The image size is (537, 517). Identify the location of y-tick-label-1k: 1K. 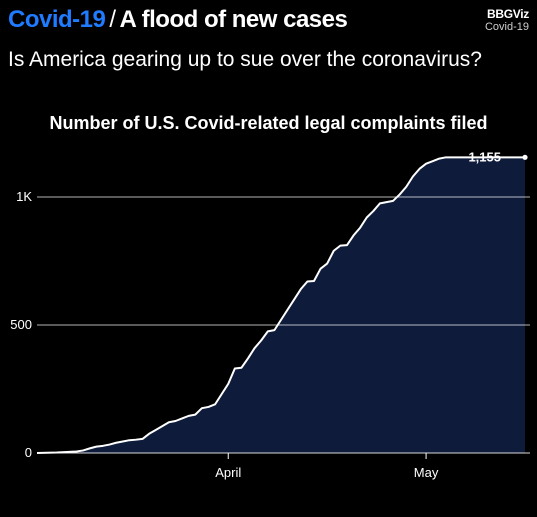
(24, 196).